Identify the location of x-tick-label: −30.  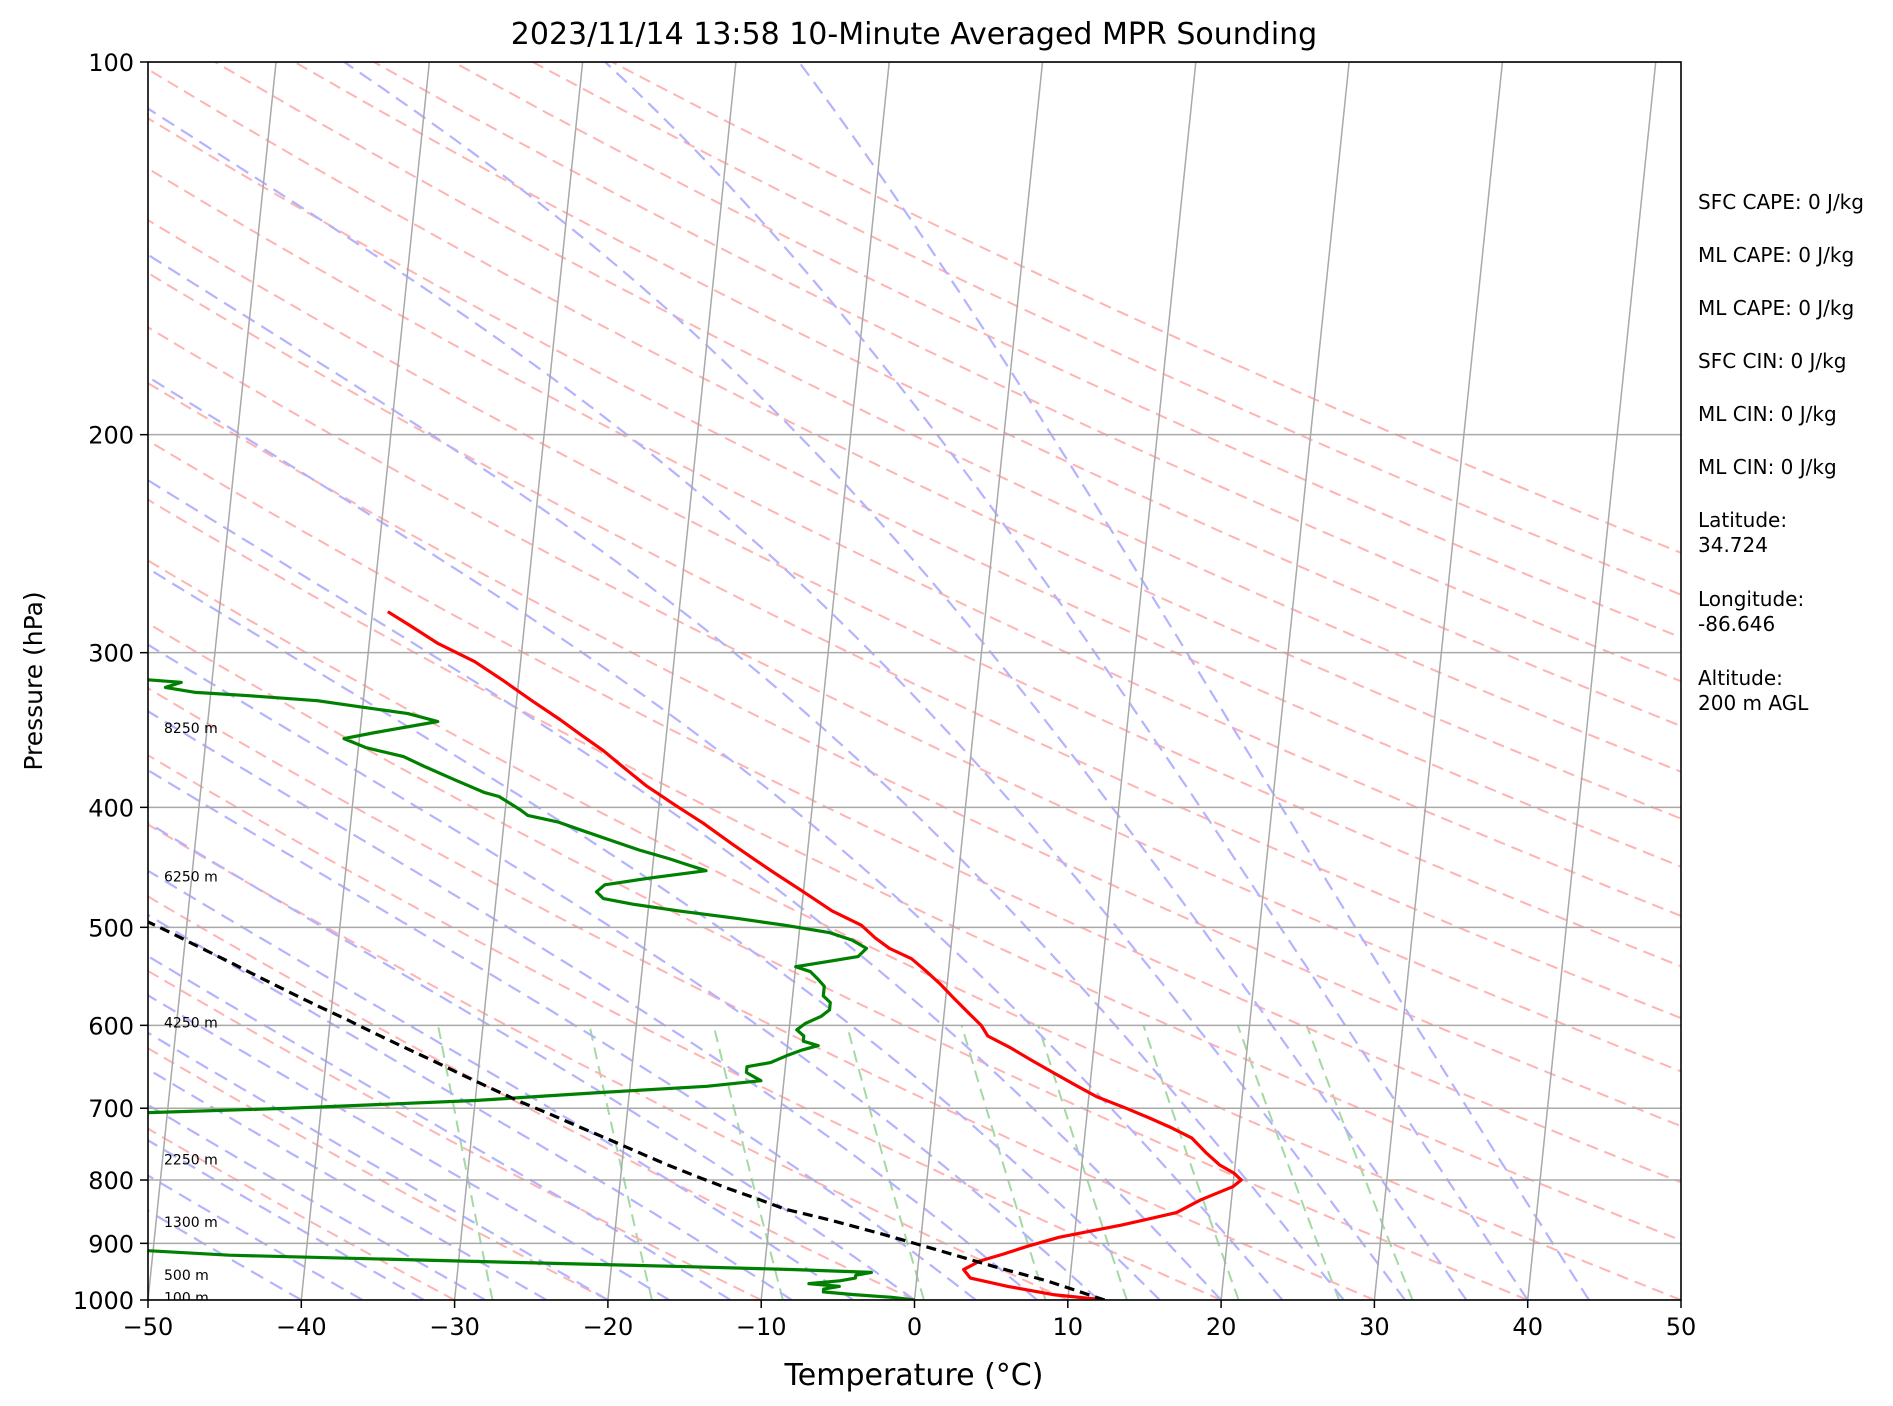
(454, 1327).